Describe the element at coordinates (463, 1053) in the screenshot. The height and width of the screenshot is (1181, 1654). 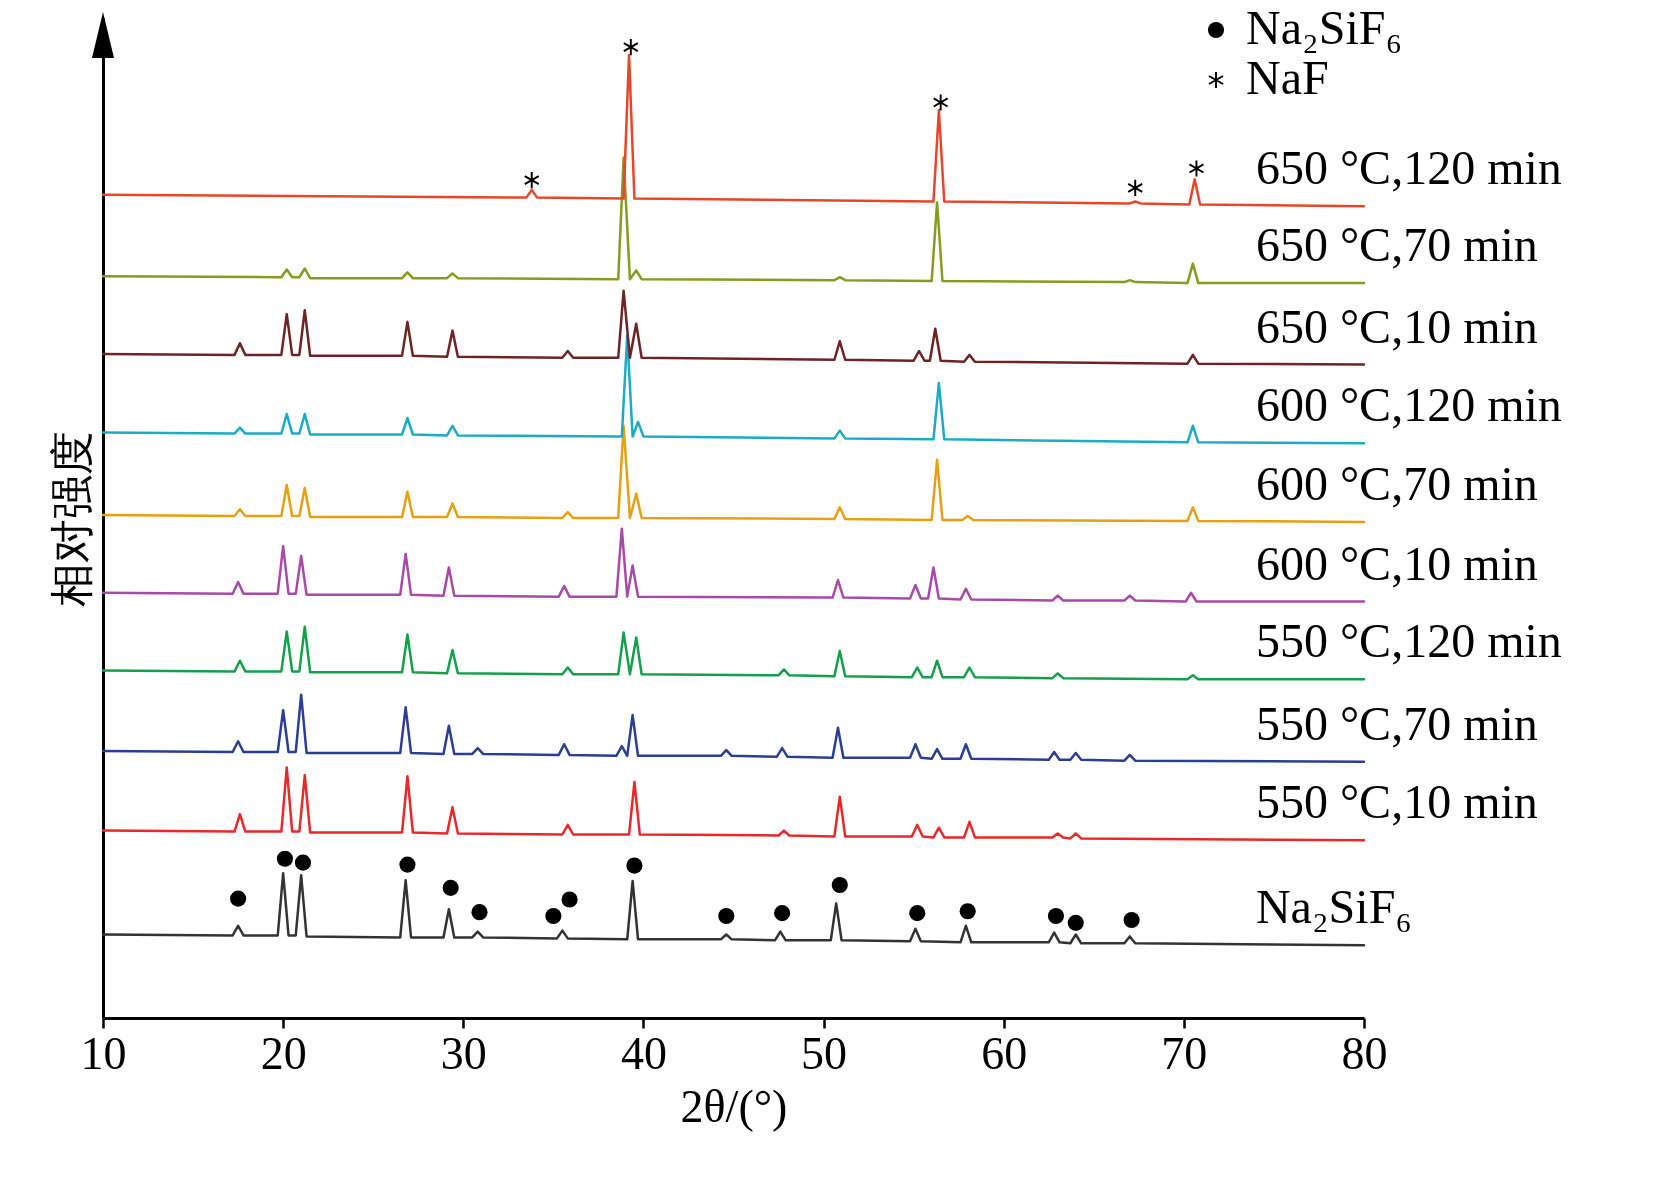
I see `x-tick-label: 30` at that location.